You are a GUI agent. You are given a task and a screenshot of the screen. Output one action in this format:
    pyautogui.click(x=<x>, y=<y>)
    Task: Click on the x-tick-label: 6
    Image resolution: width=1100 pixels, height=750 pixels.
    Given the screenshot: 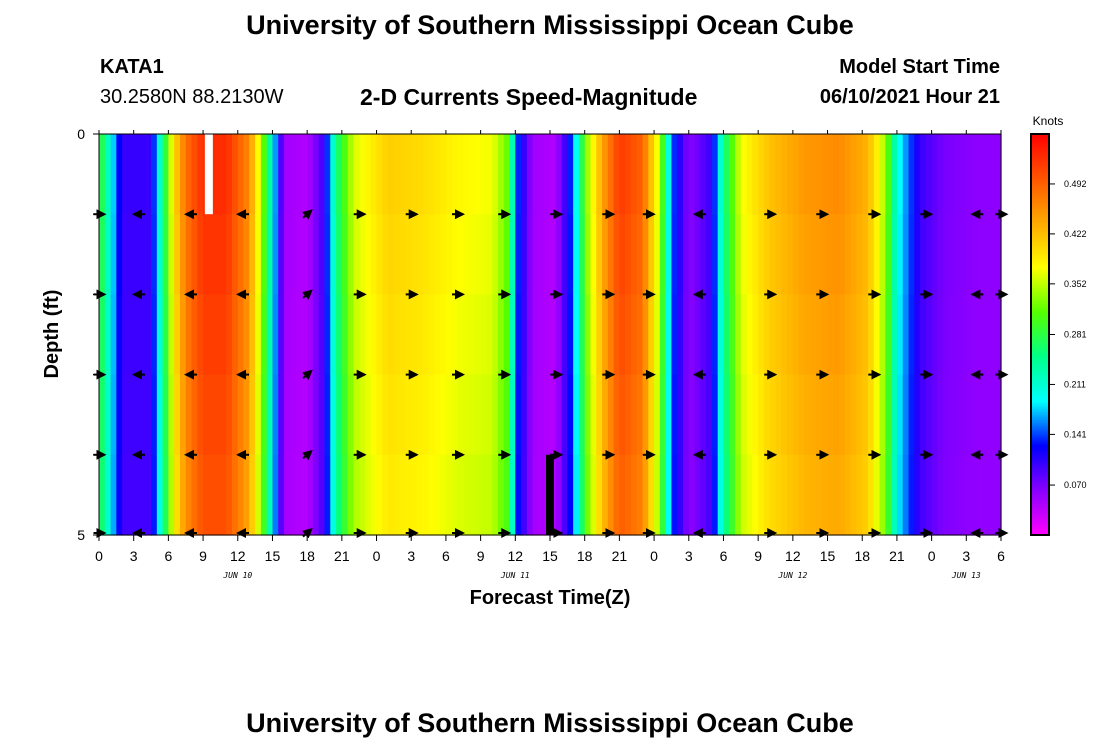 What is the action you would take?
    pyautogui.click(x=168, y=556)
    